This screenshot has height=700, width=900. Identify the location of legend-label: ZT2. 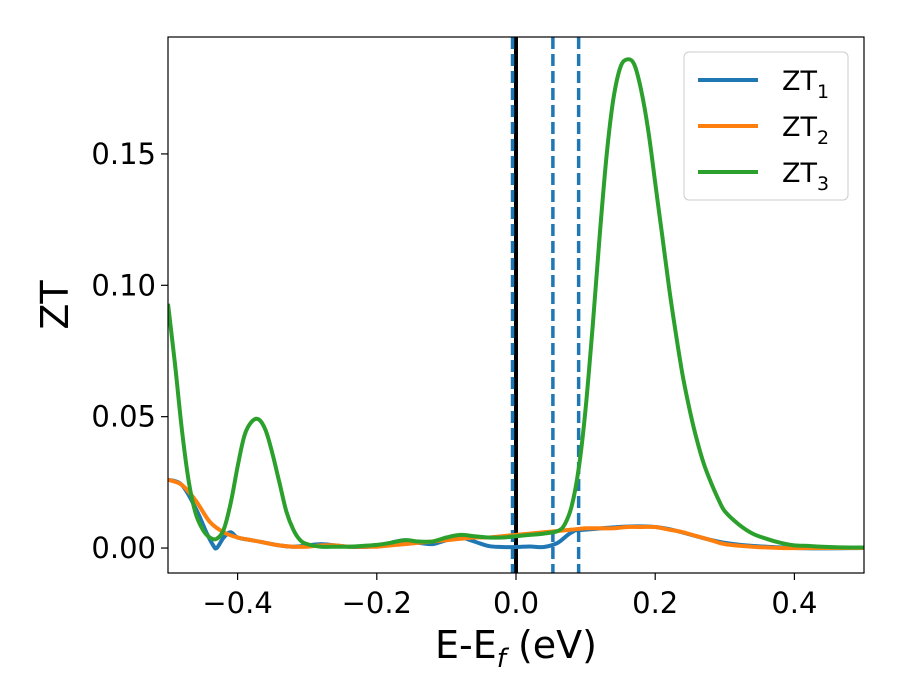
(805, 130).